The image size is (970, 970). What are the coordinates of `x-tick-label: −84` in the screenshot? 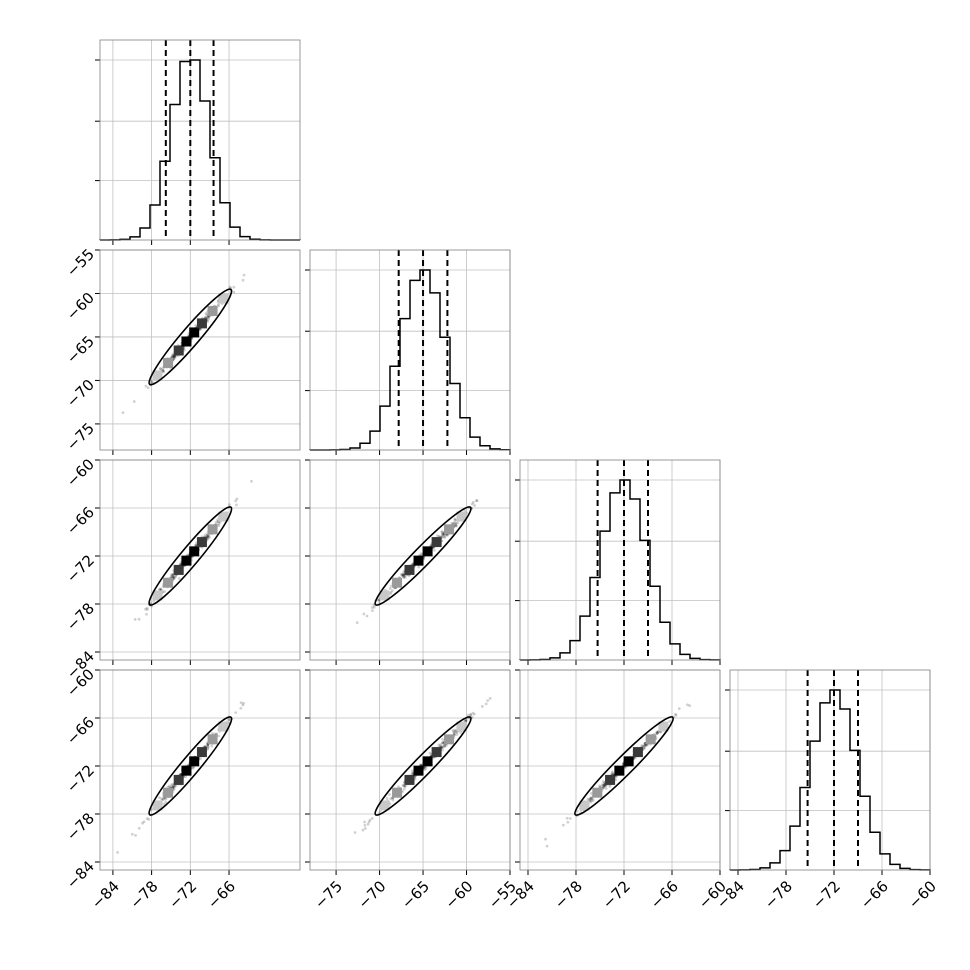 It's located at (105, 894).